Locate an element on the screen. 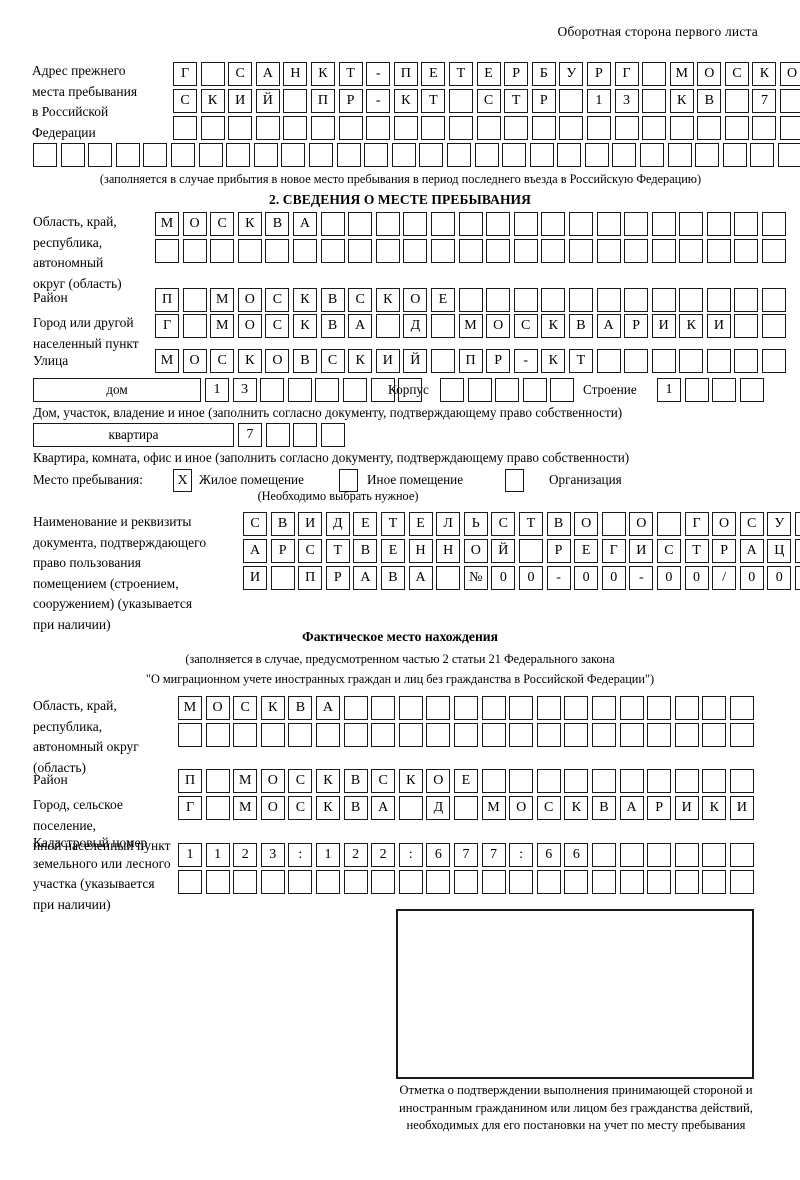  char-cell: 0 is located at coordinates (668, 578).